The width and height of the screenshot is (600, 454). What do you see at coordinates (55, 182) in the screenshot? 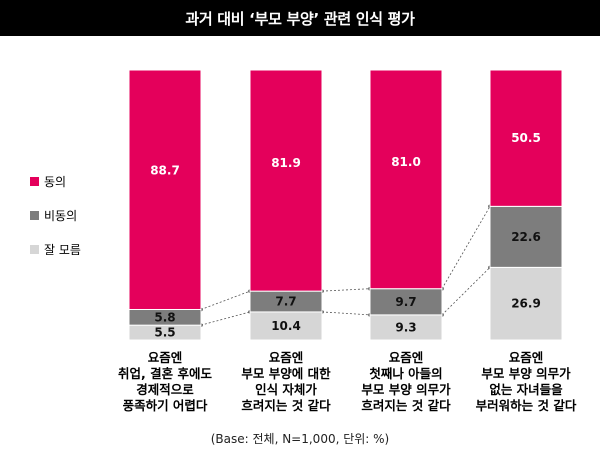
I see `legend-label-agree: 동의` at bounding box center [55, 182].